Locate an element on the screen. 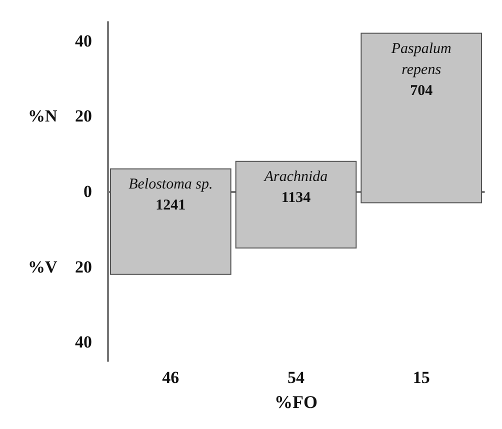 This screenshot has height=429, width=502. x-axis-title: %FO is located at coordinates (296, 402).